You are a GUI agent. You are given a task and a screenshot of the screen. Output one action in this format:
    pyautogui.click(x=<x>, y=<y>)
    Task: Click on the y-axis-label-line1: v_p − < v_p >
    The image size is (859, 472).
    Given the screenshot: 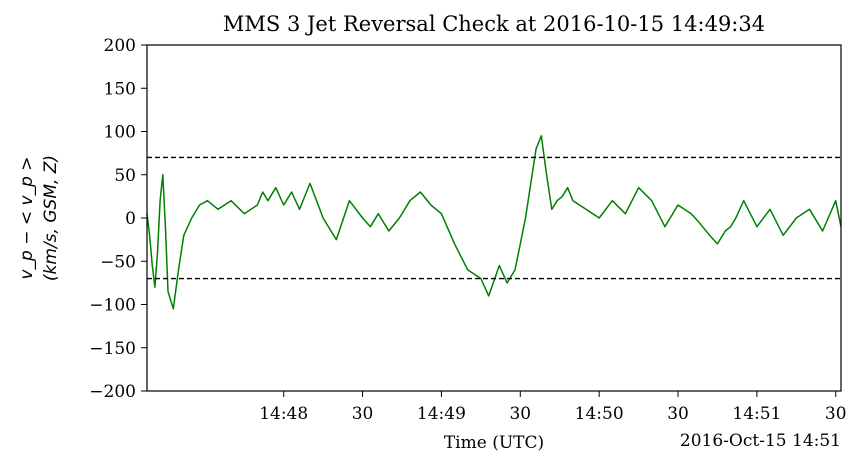 What is the action you would take?
    pyautogui.click(x=27, y=217)
    